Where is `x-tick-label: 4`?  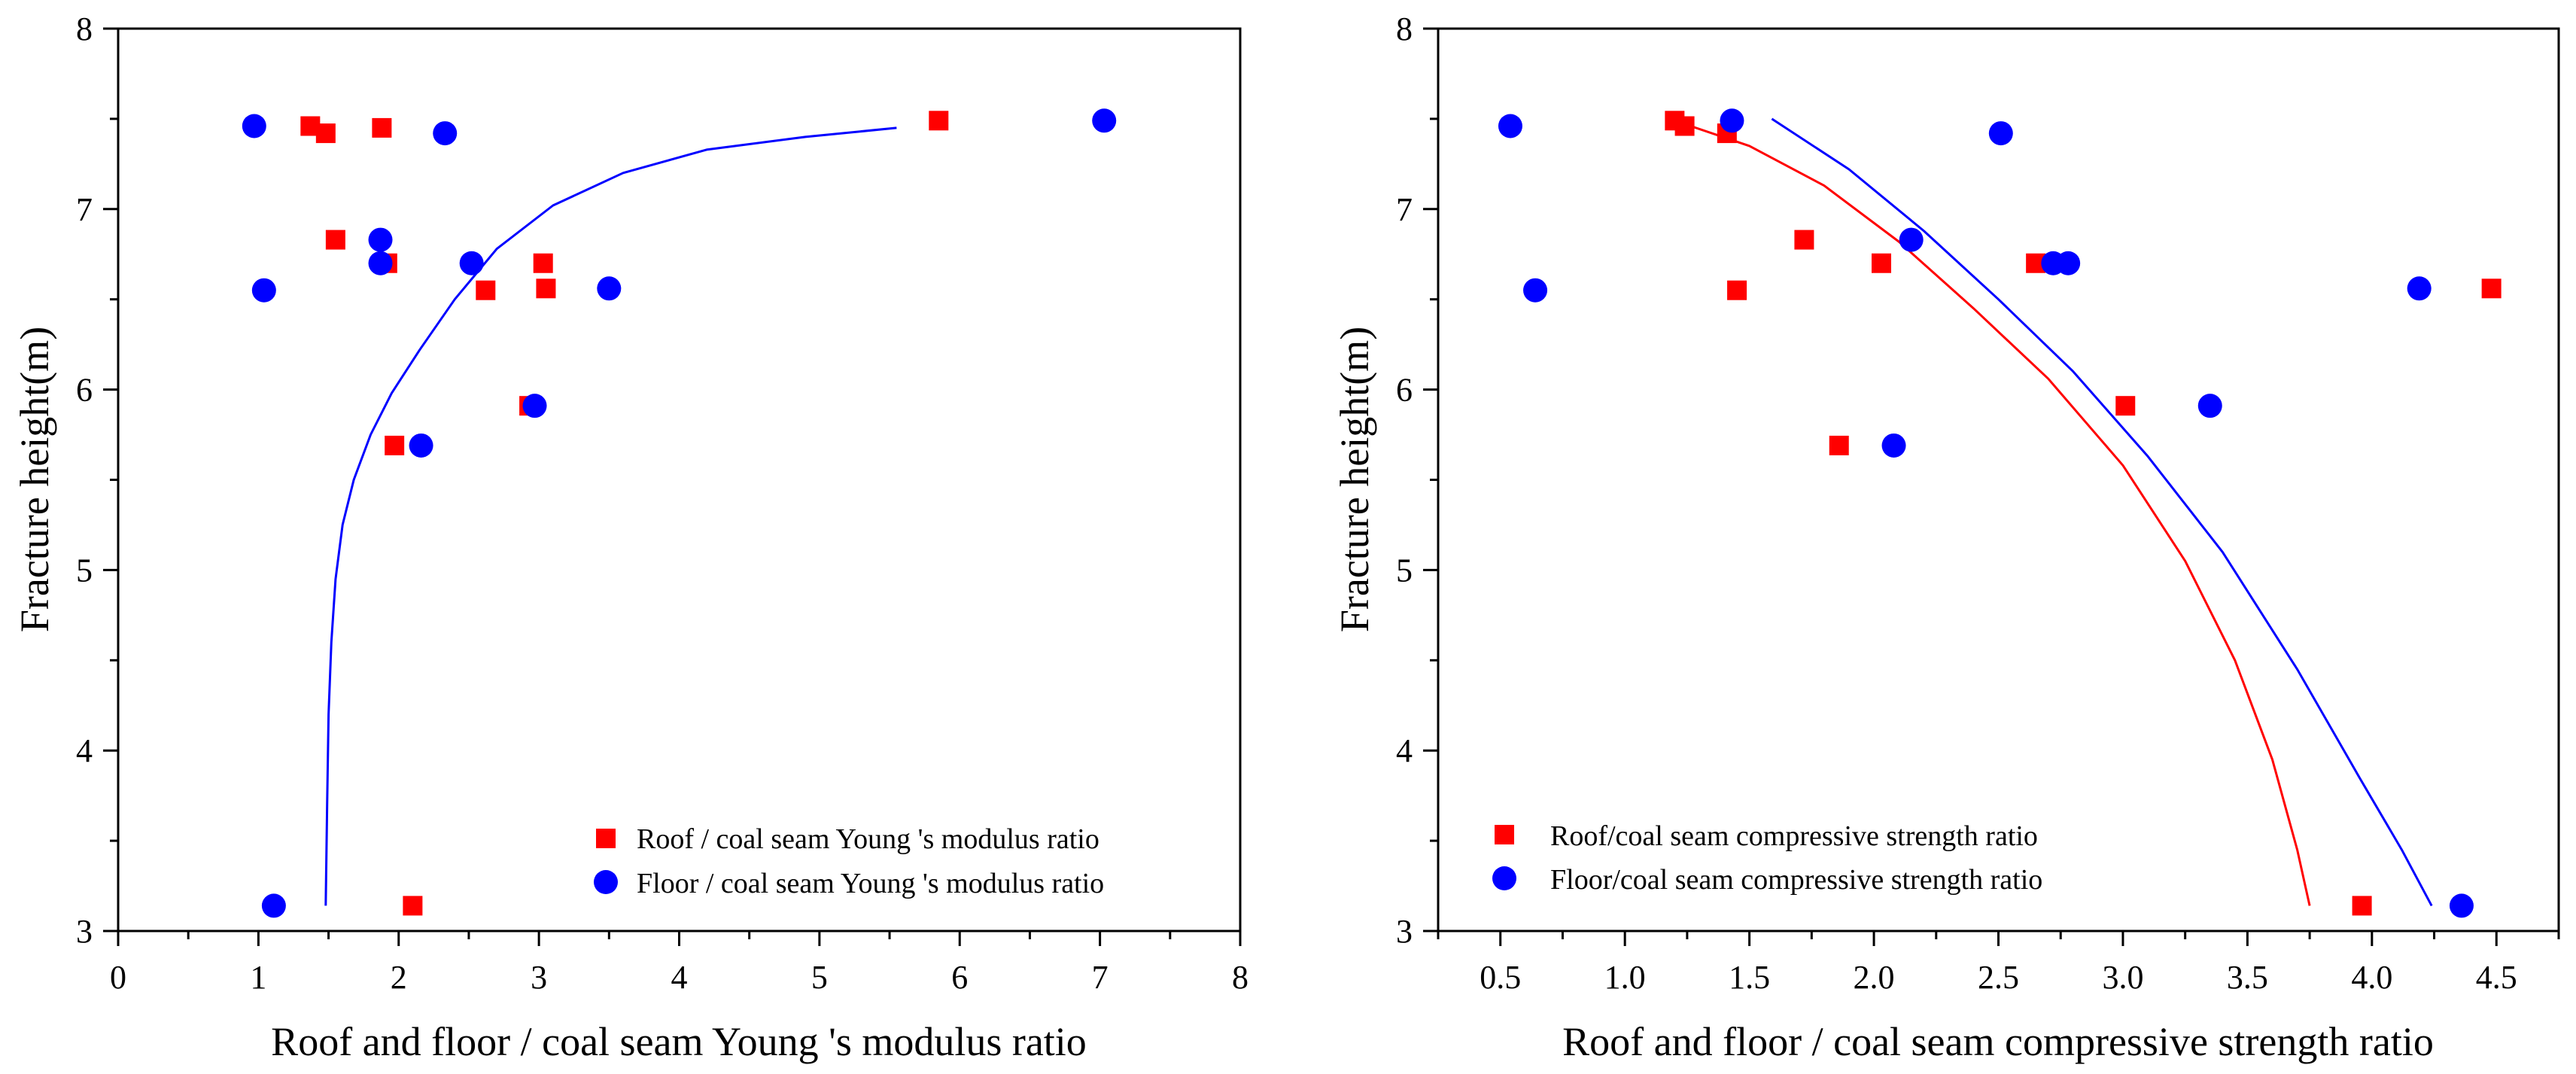
x-tick-label: 4 is located at coordinates (679, 977).